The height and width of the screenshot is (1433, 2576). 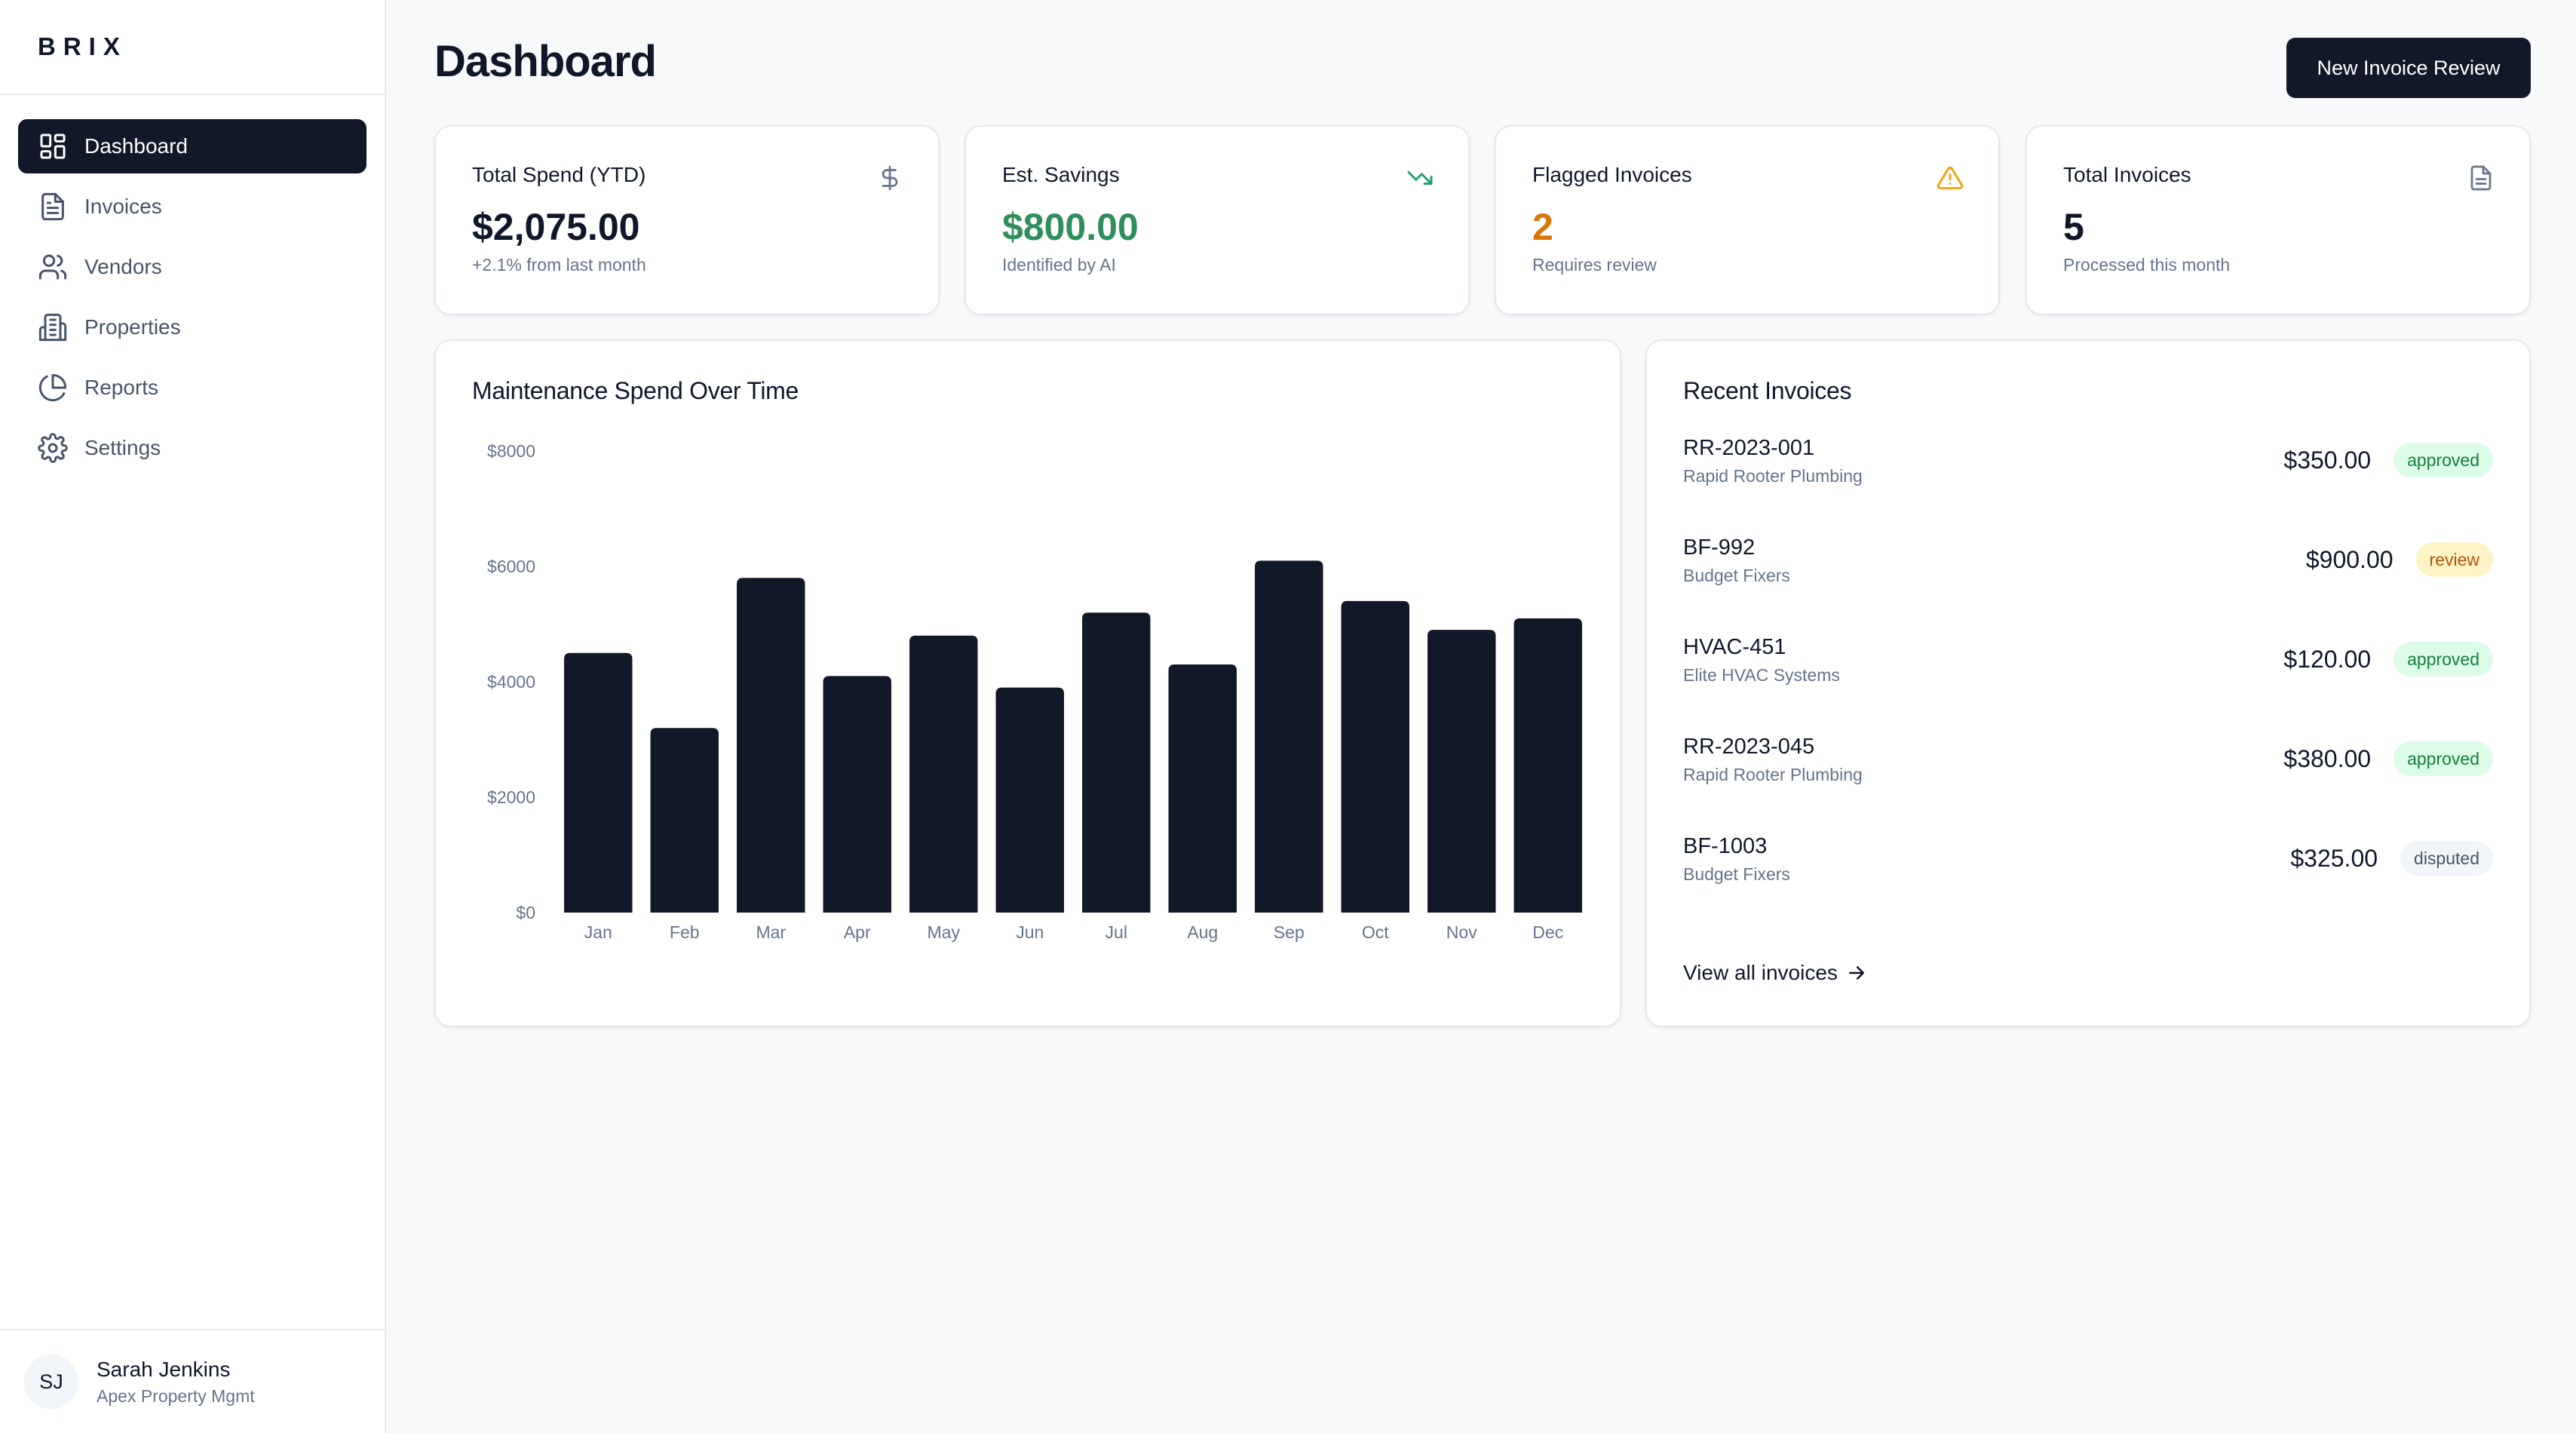 What do you see at coordinates (1719, 547) in the screenshot?
I see `invoice-id: BF-992` at bounding box center [1719, 547].